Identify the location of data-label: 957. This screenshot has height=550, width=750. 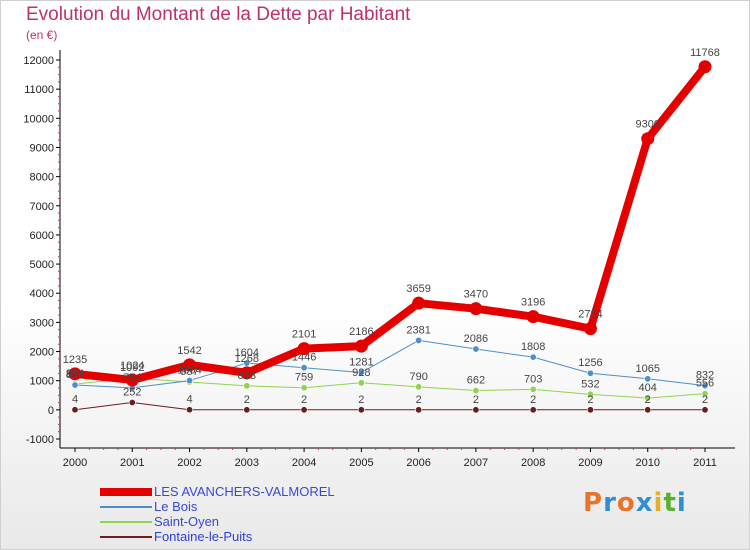
(189, 372).